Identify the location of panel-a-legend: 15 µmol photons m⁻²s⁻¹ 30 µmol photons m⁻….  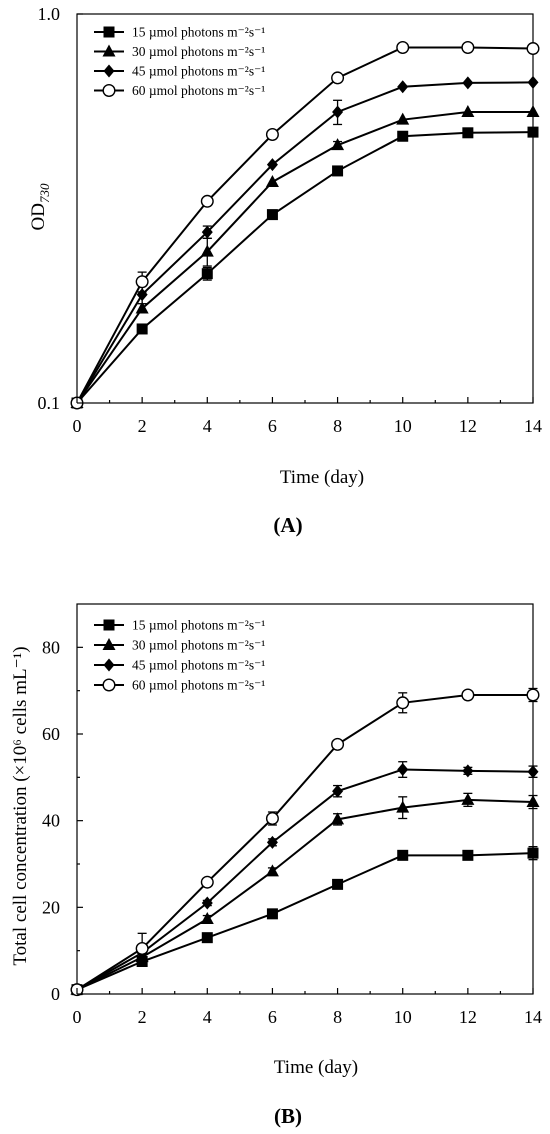
(179, 61).